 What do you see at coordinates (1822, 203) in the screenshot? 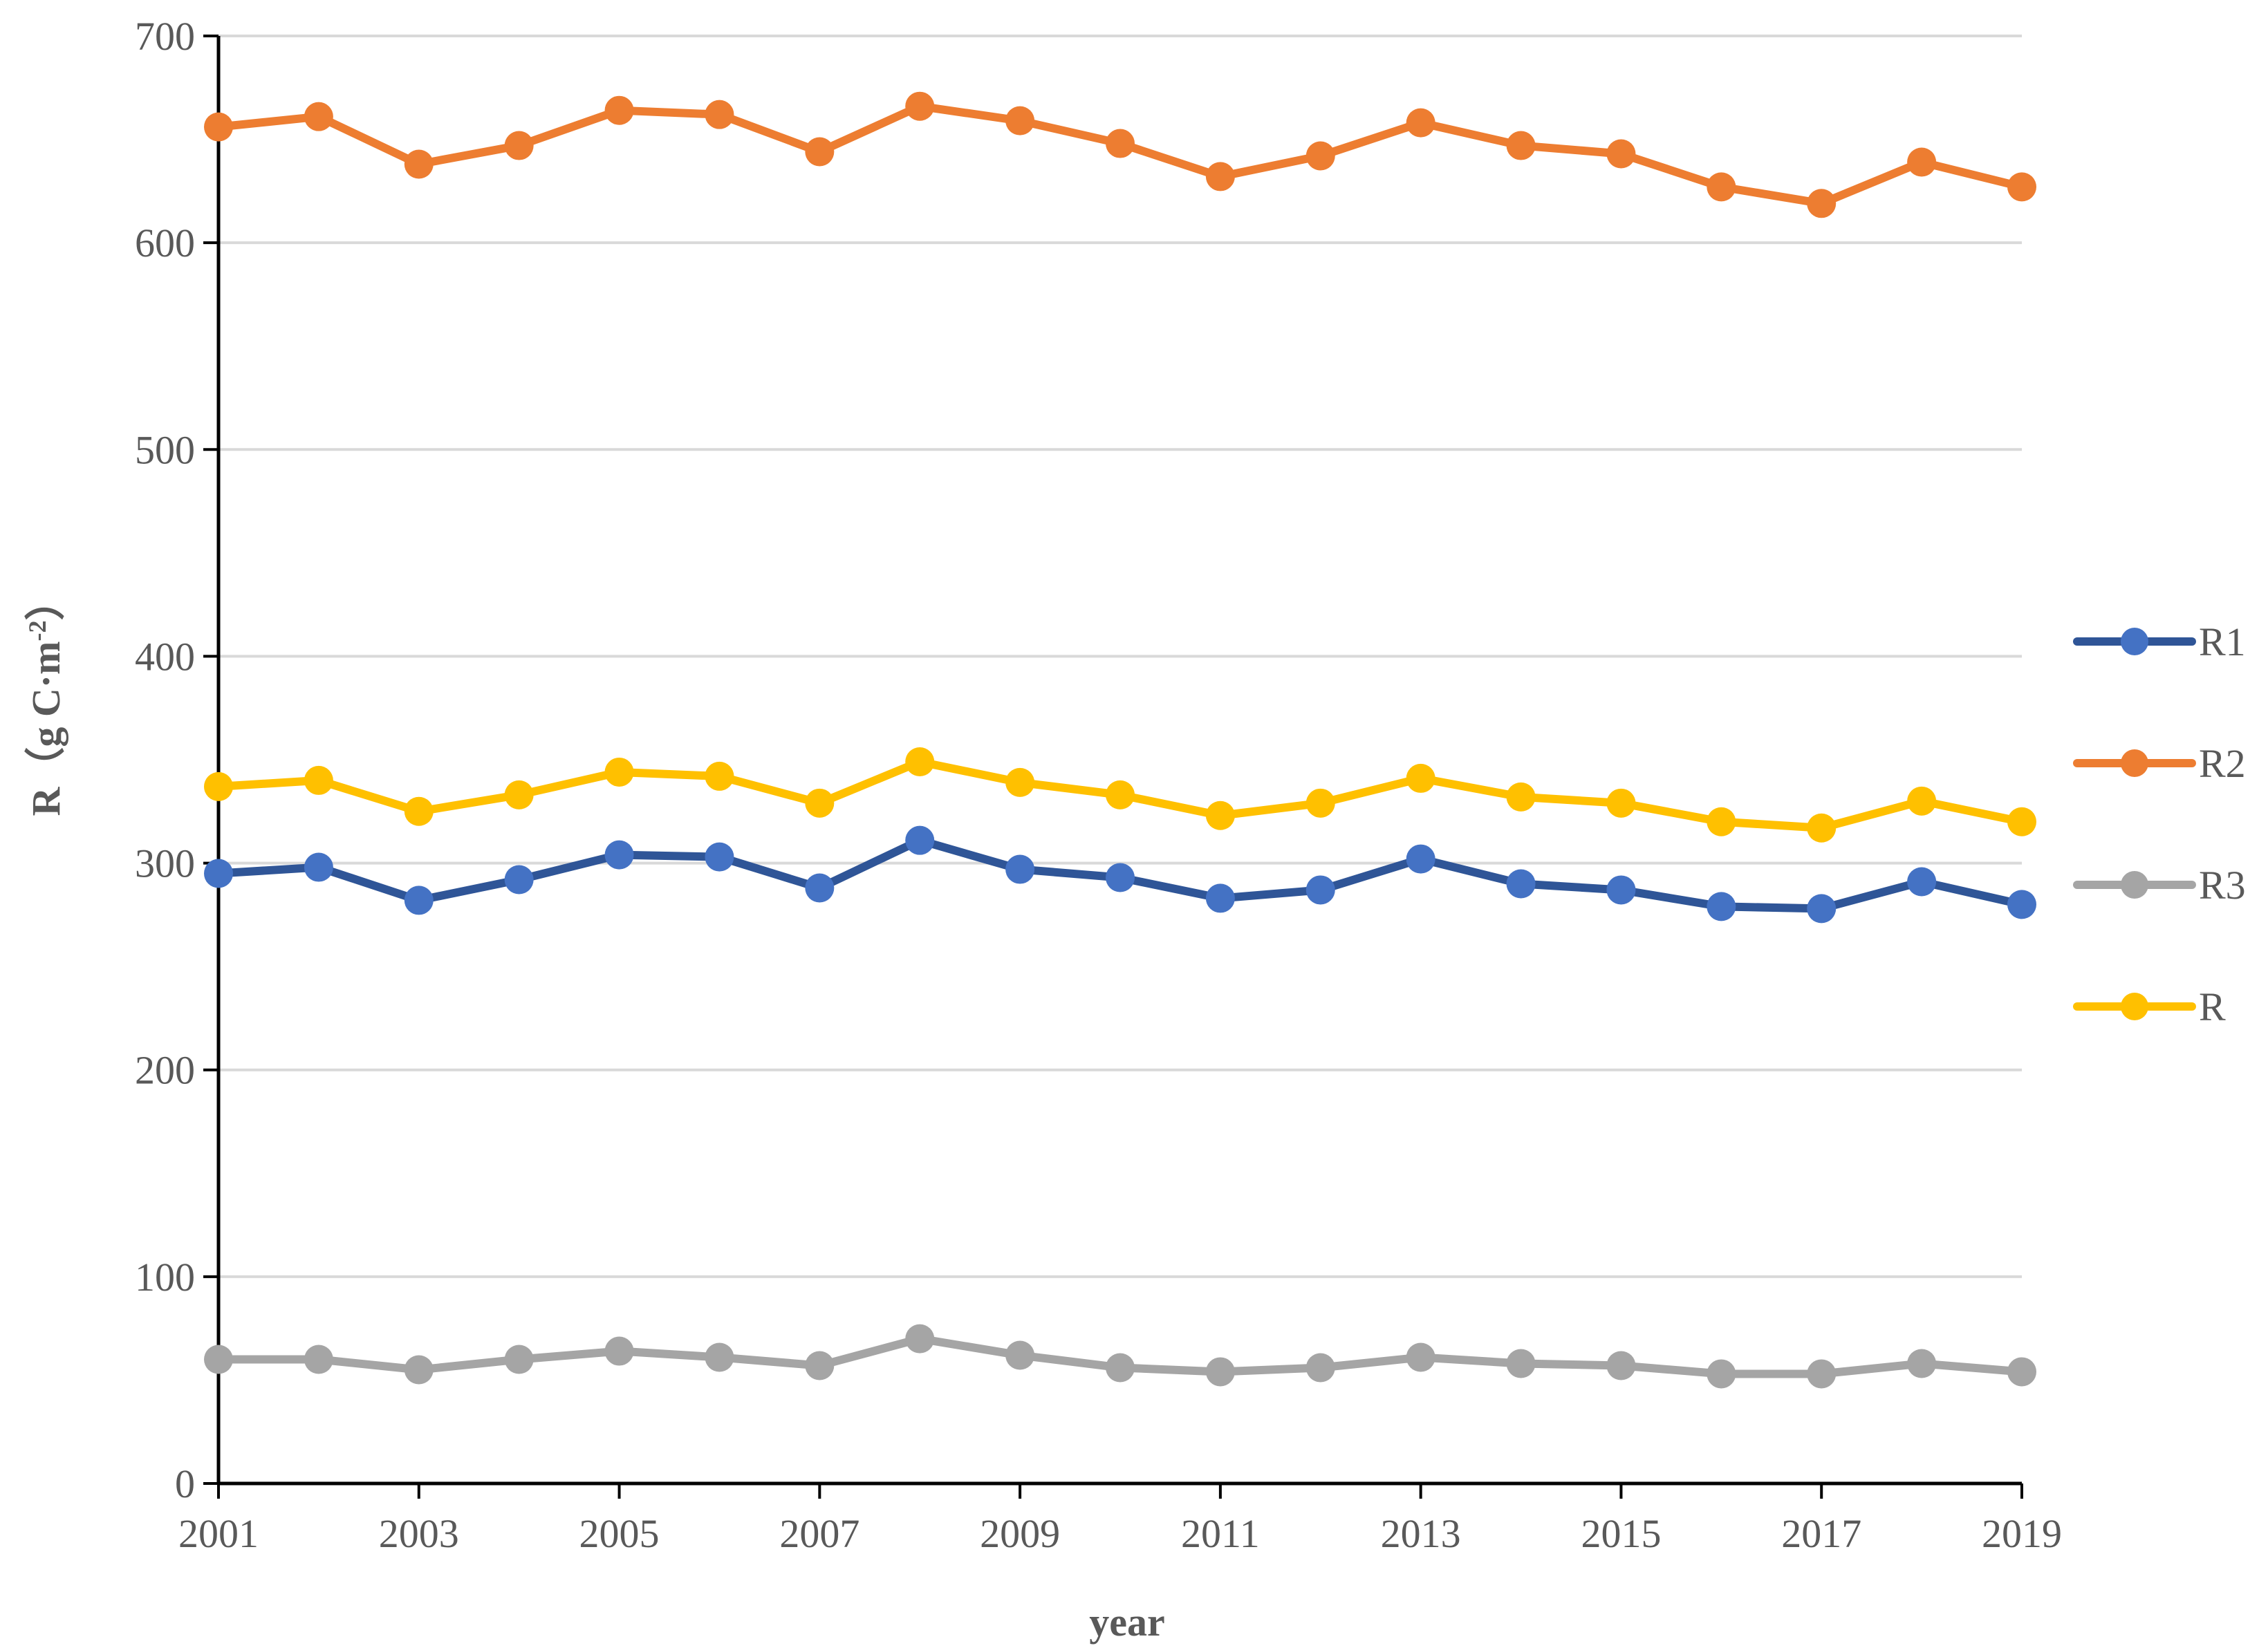
I see `point-R2-2017` at bounding box center [1822, 203].